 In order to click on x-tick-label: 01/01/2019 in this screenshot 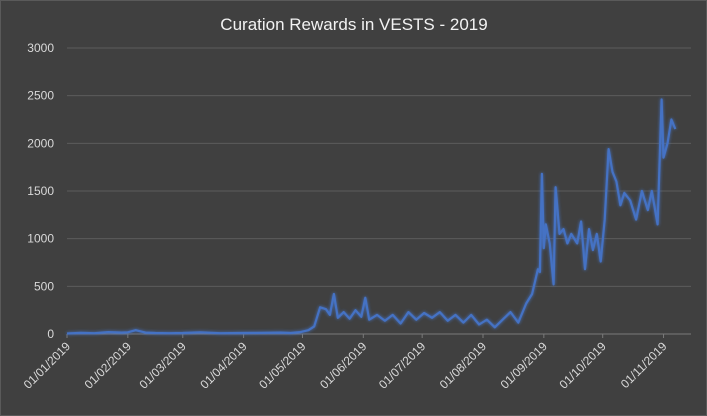, I will do `click(47, 365)`.